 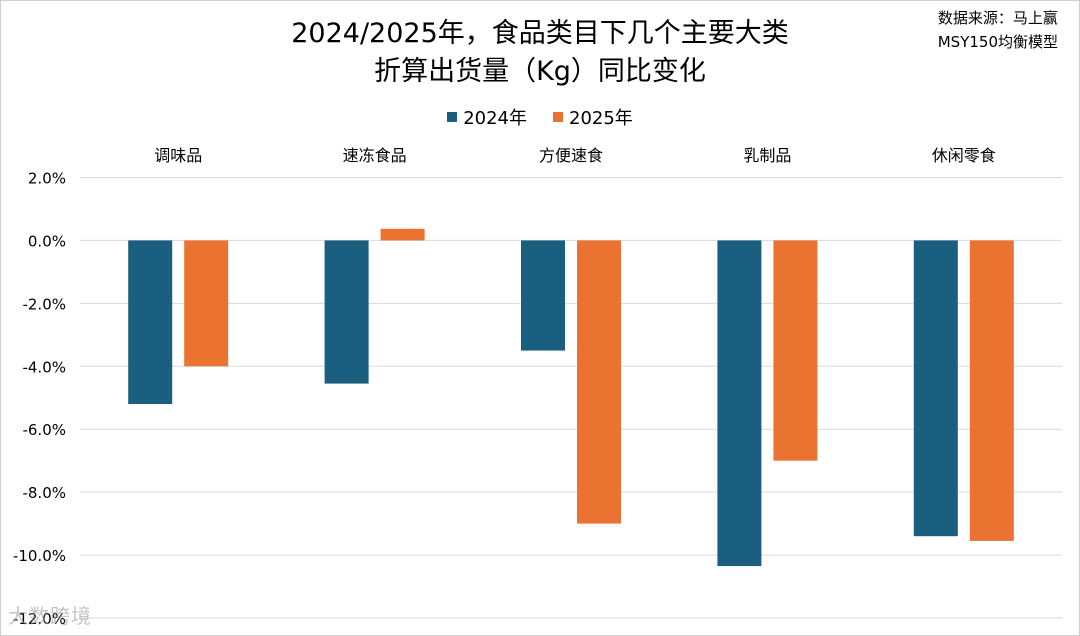 What do you see at coordinates (540, 33) in the screenshot?
I see `chart-title-line1: 2024/2025年，食品类目下几个主要大类` at bounding box center [540, 33].